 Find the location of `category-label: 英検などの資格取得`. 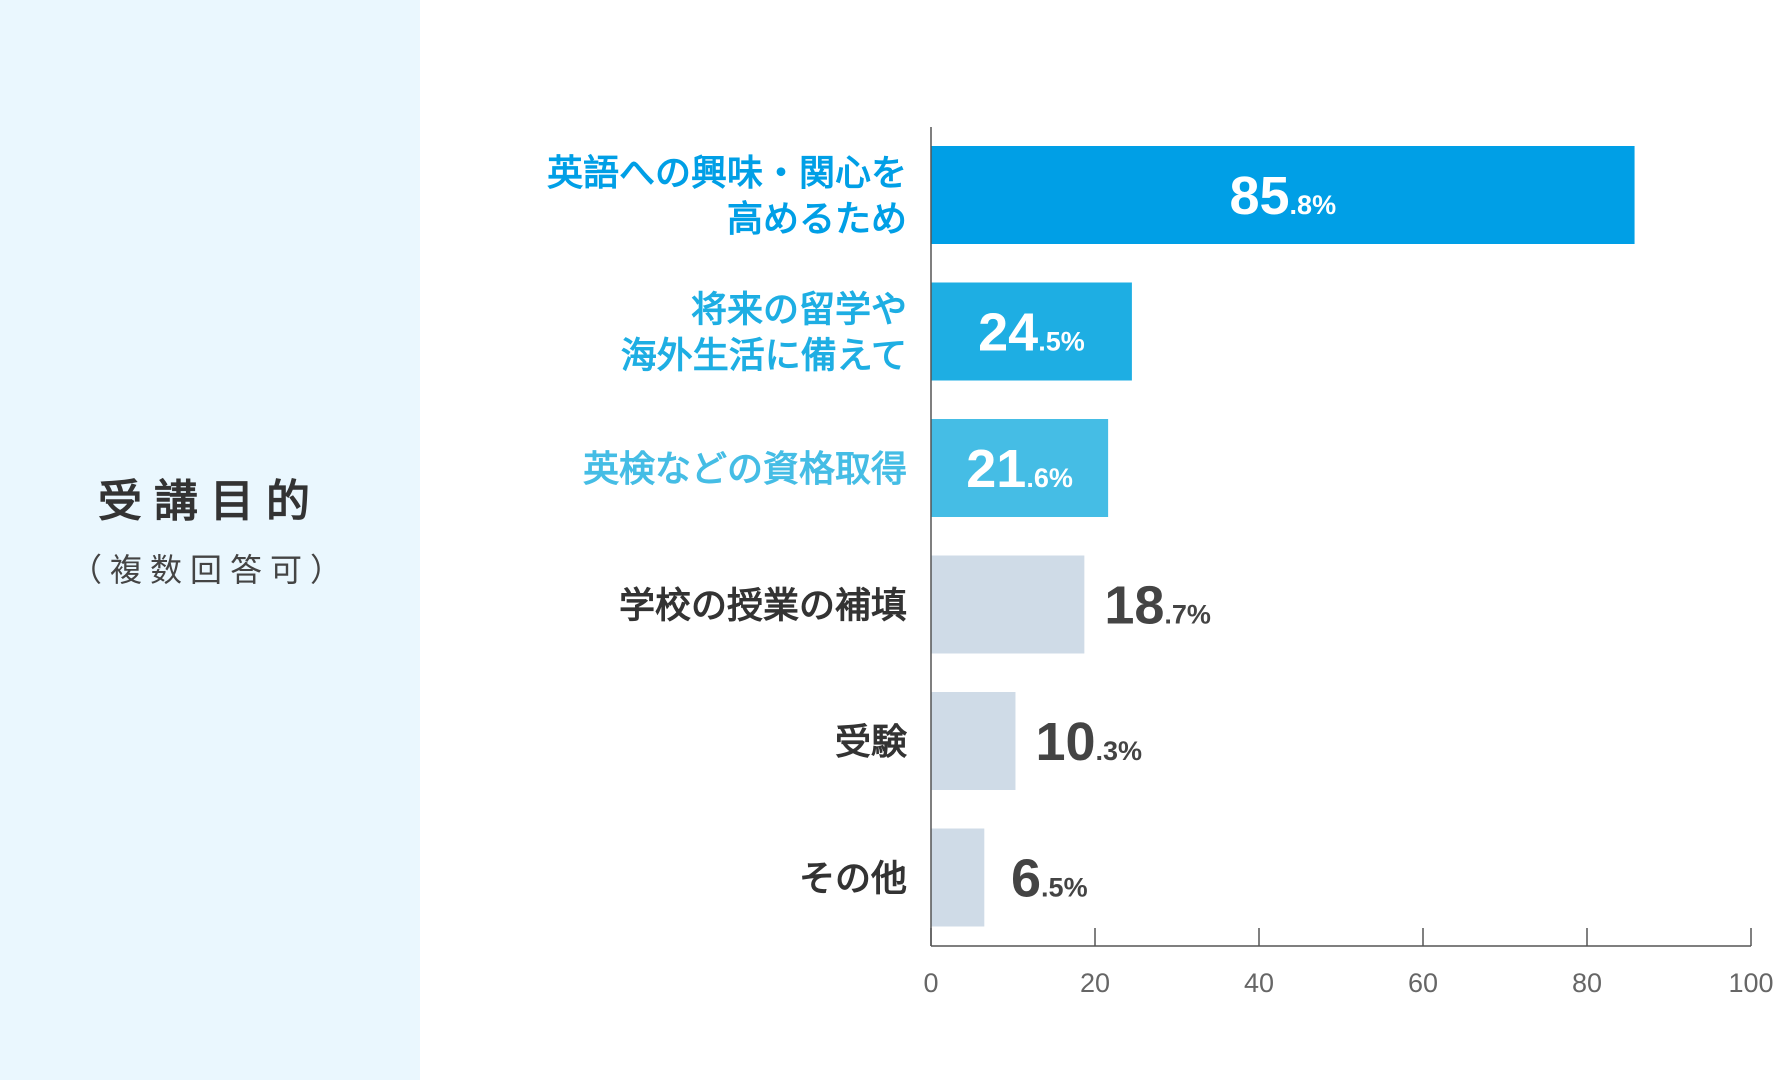

category-label: 英検などの資格取得 is located at coordinates (745, 469).